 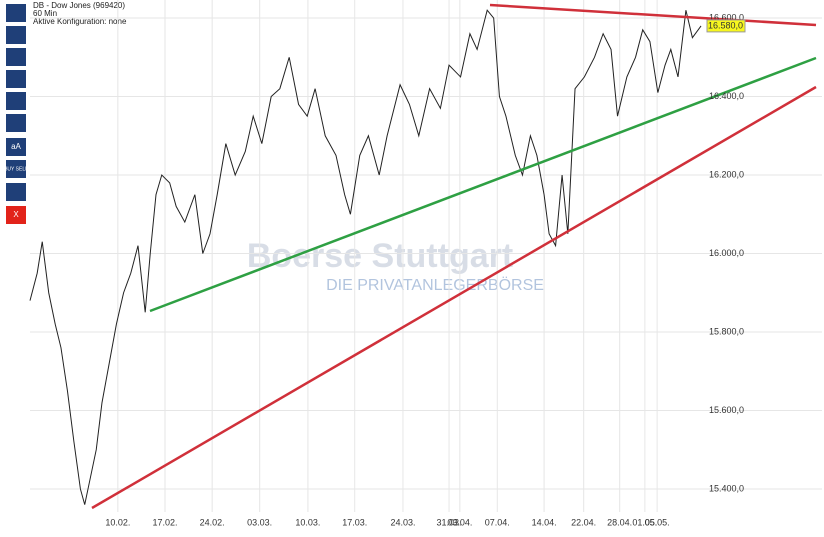 I want to click on x-tick-label: 14.04., so click(x=544, y=522).